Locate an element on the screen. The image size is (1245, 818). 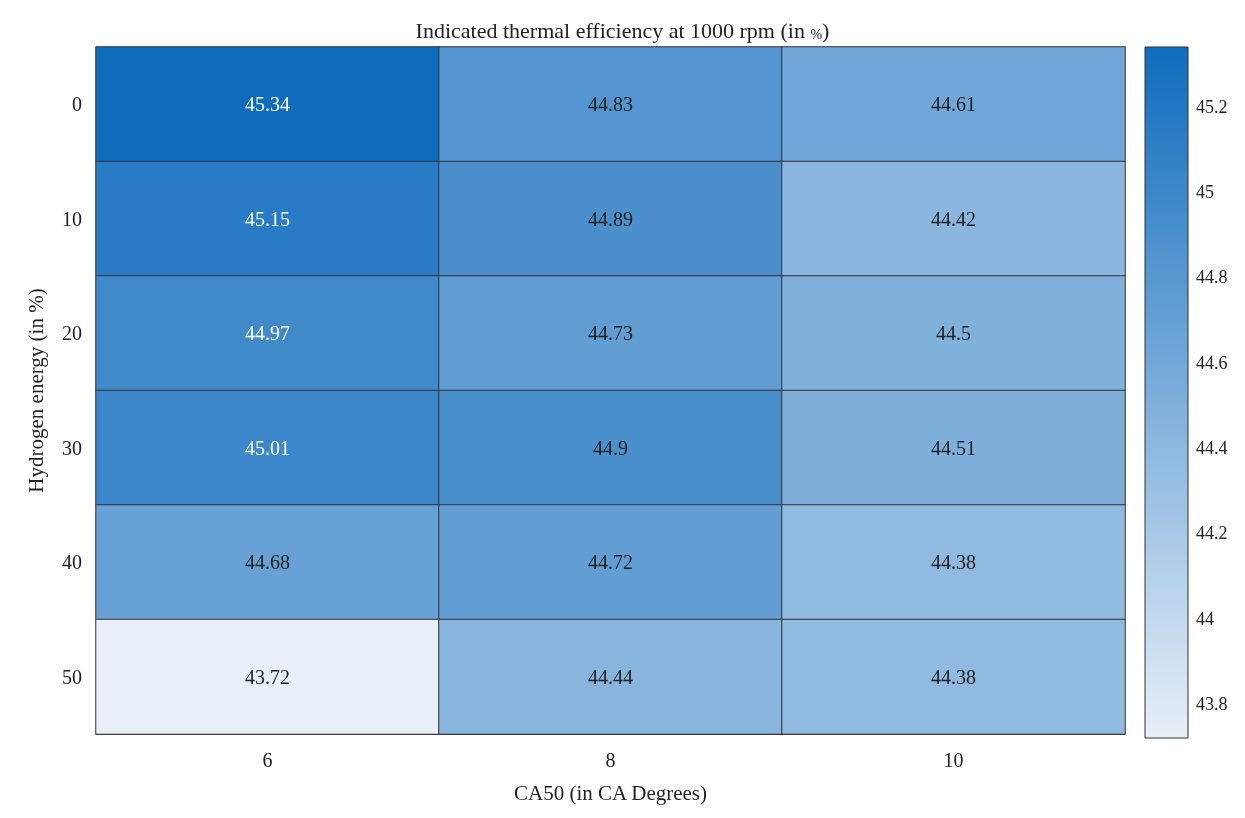
data-label: 44.51 is located at coordinates (953, 447).